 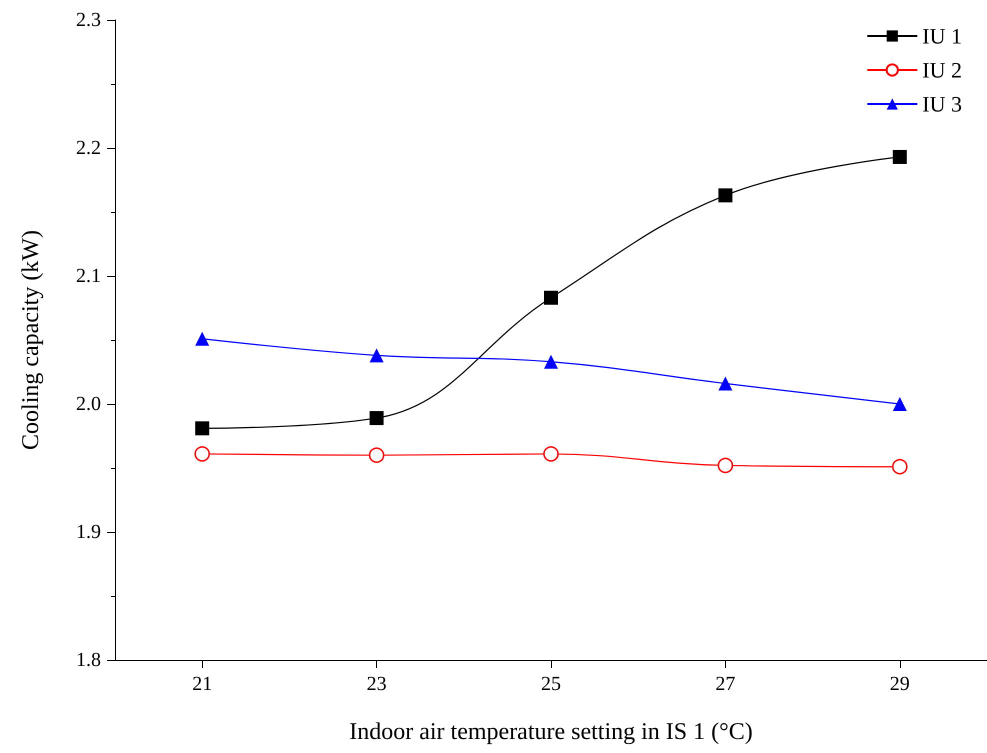 I want to click on x-tick-label: 27, so click(x=725, y=684).